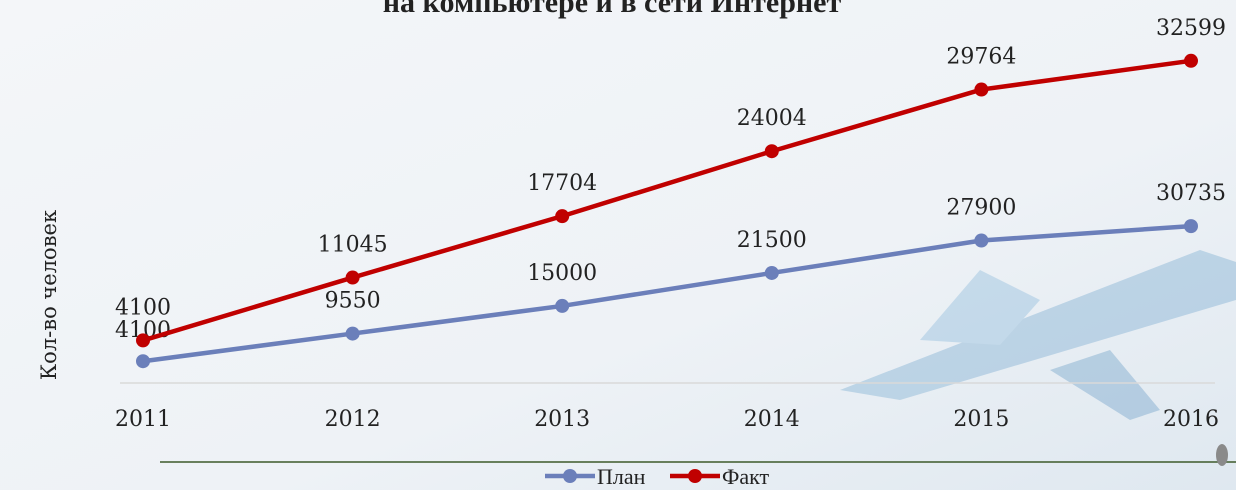  I want to click on data-label: 4100, so click(143, 307).